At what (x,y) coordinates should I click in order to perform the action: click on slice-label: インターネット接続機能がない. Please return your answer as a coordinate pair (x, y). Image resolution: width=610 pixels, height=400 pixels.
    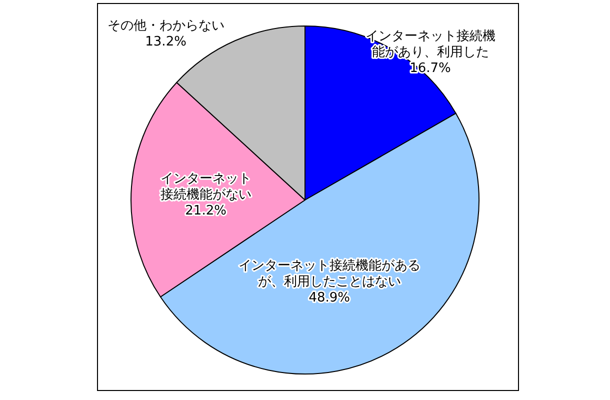
    Looking at the image, I should click on (206, 187).